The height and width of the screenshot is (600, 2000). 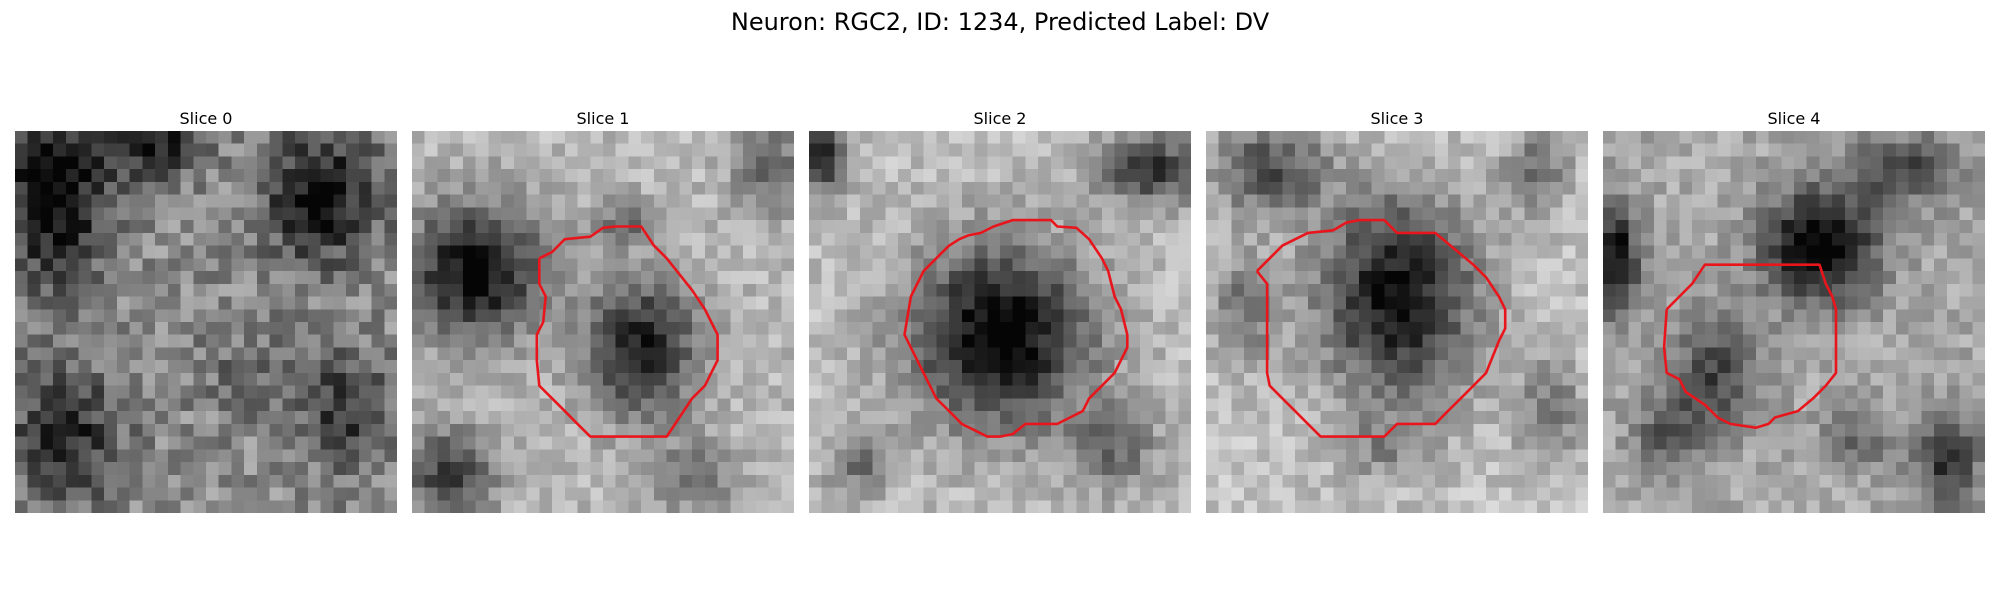 I want to click on slice-panel-1: Slice 1, so click(x=603, y=310).